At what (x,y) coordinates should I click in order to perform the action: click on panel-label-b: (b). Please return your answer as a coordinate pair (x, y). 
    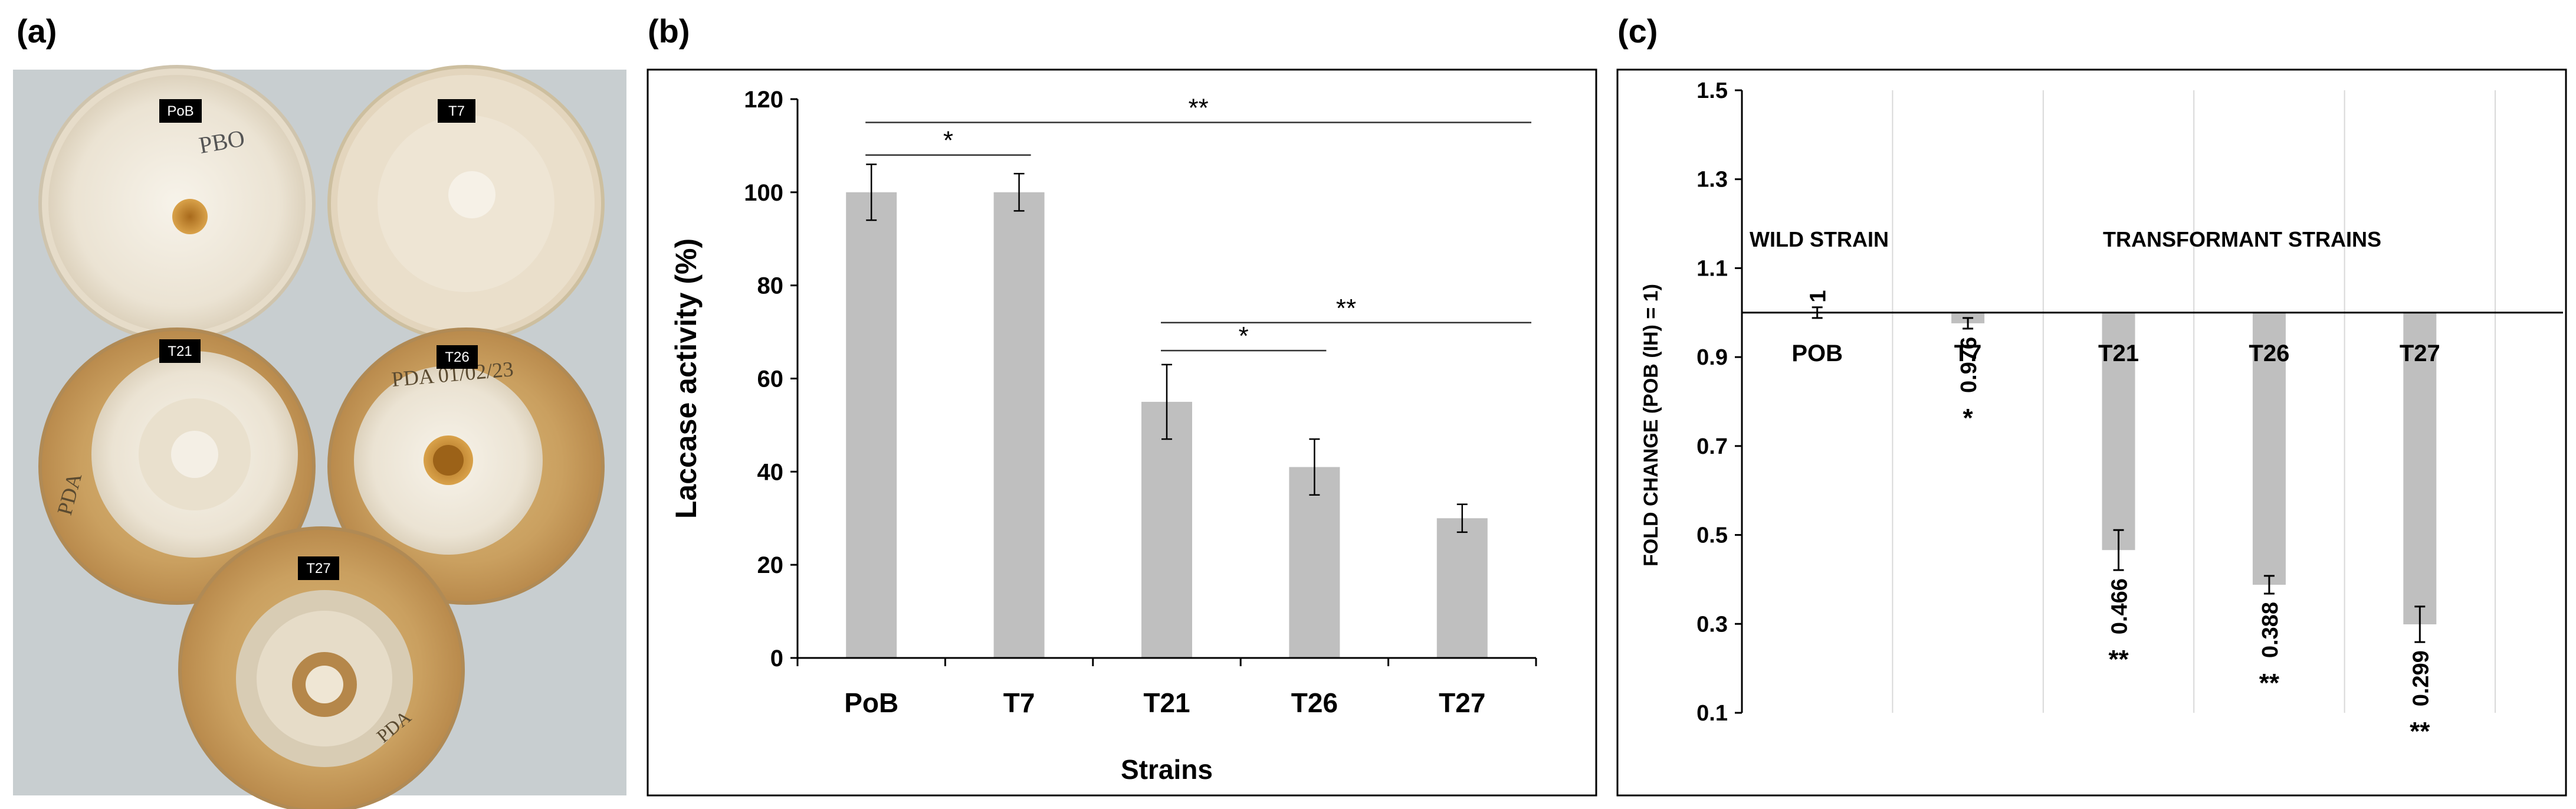
    Looking at the image, I should click on (669, 31).